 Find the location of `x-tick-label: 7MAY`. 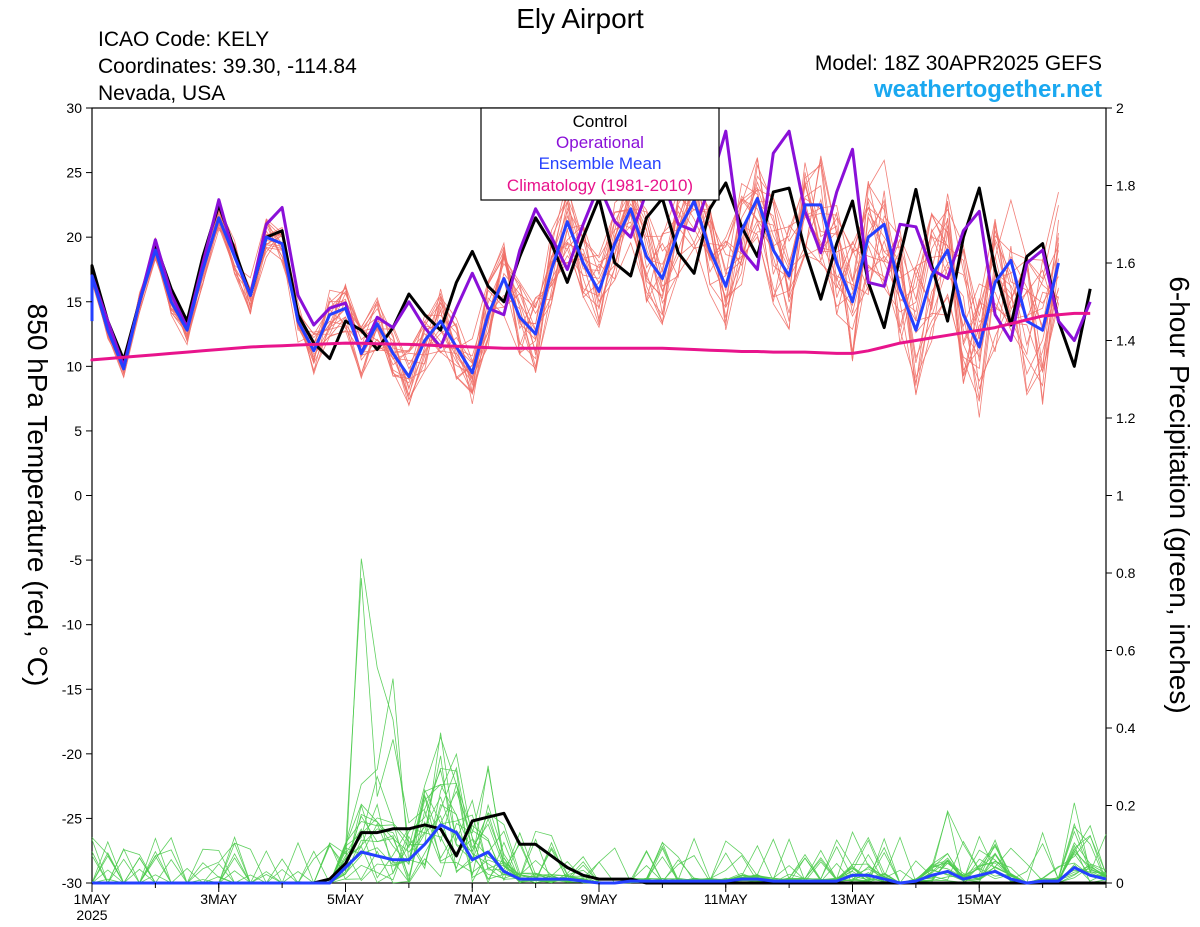

x-tick-label: 7MAY is located at coordinates (473, 899).